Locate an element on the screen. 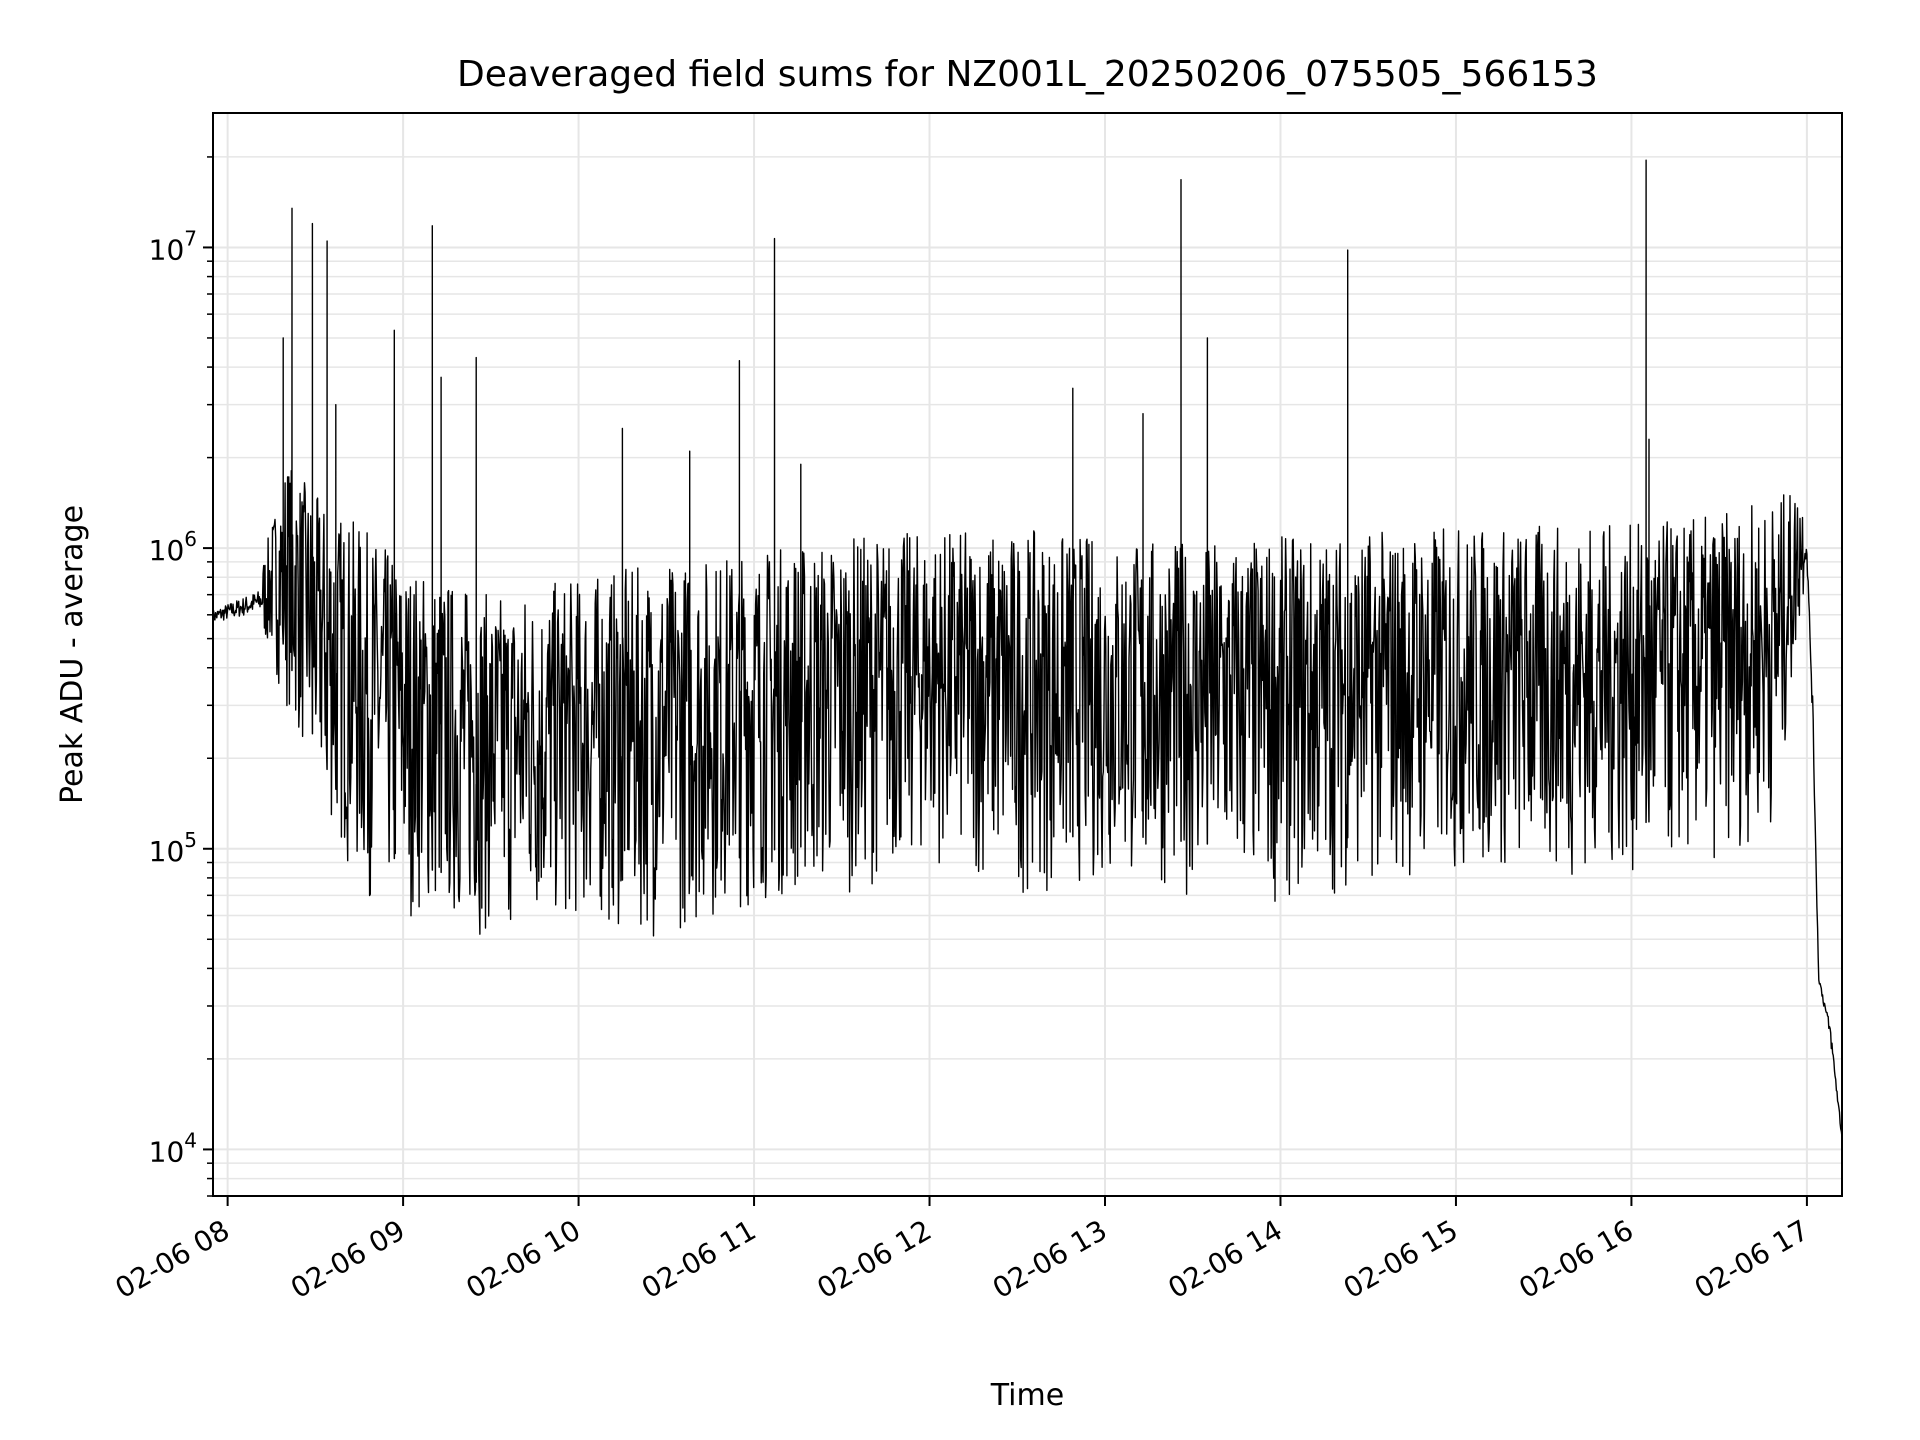 This screenshot has height=1440, width=1920. y-axis-label: Peak ADU - average is located at coordinates (72, 654).